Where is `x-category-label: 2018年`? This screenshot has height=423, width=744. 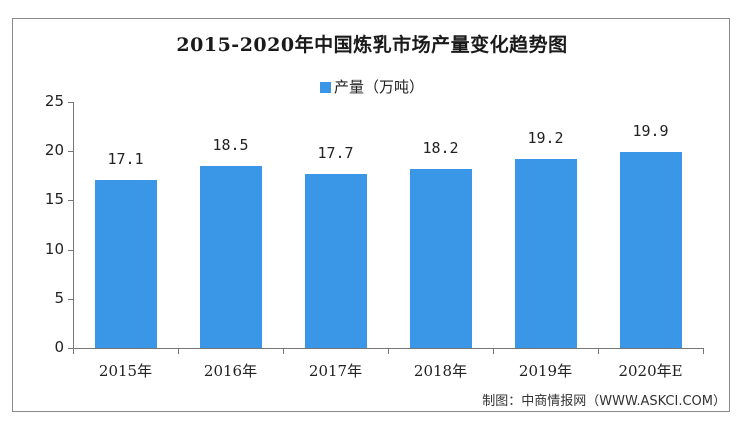
x-category-label: 2018年 is located at coordinates (440, 371).